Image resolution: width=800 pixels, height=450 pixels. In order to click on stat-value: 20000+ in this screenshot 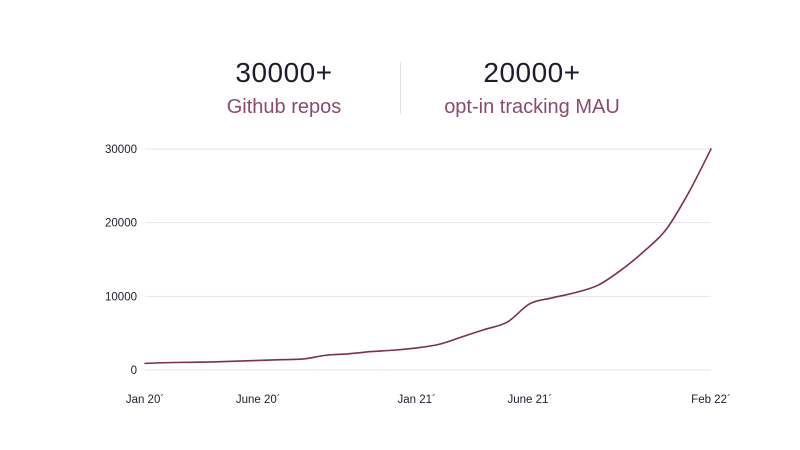, I will do `click(532, 72)`.